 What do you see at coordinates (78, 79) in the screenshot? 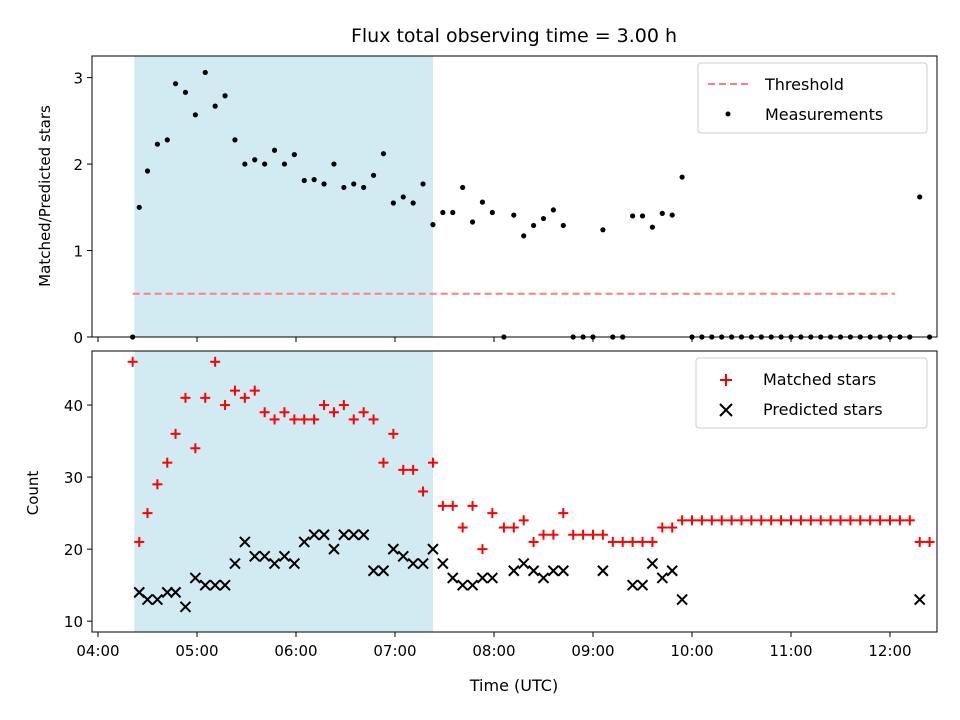
I see `flux-panel-y-tick-label: 3` at bounding box center [78, 79].